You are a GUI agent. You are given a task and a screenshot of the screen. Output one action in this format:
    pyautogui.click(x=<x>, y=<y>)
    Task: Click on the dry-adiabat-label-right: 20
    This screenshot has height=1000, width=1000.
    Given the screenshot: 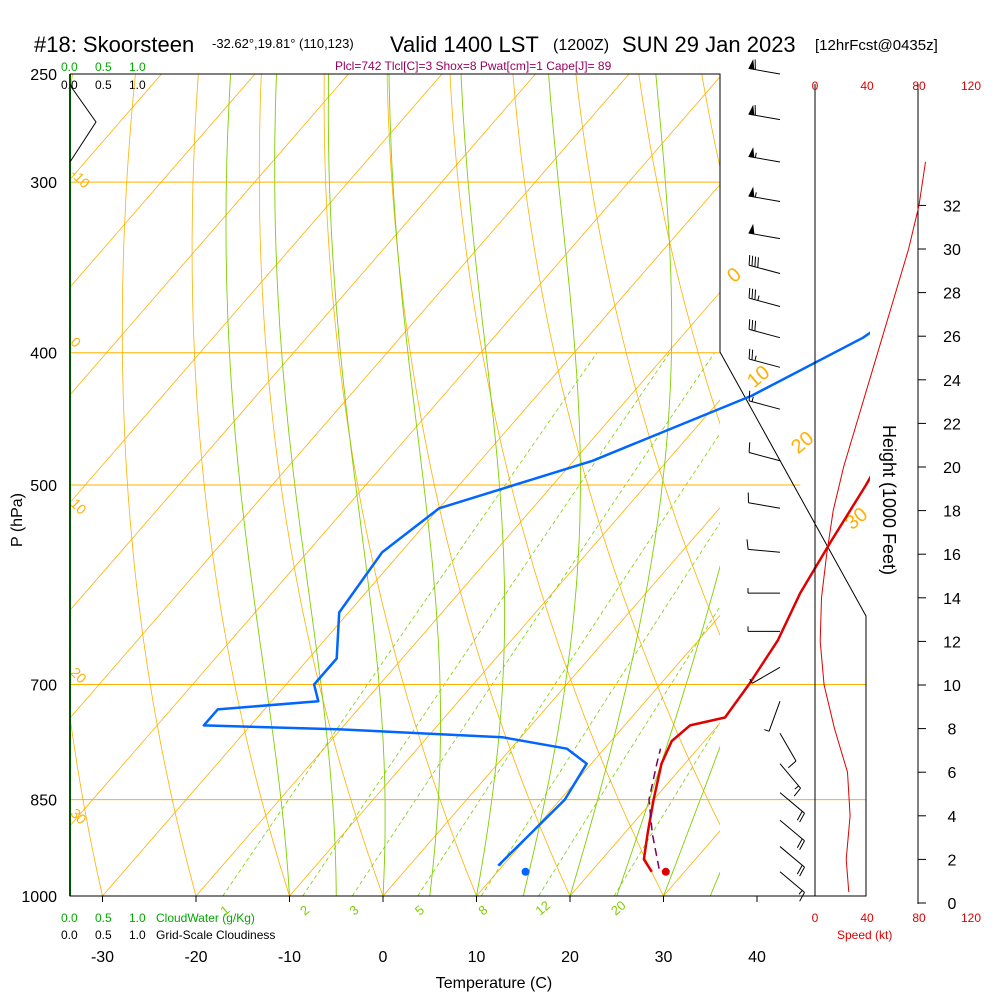 What is the action you would take?
    pyautogui.click(x=802, y=442)
    